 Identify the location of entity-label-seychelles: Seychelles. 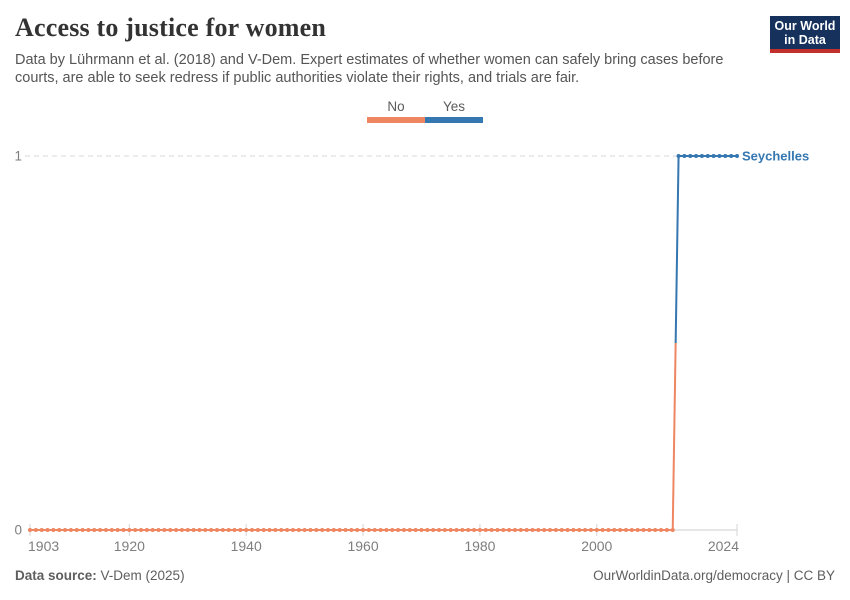
(775, 156).